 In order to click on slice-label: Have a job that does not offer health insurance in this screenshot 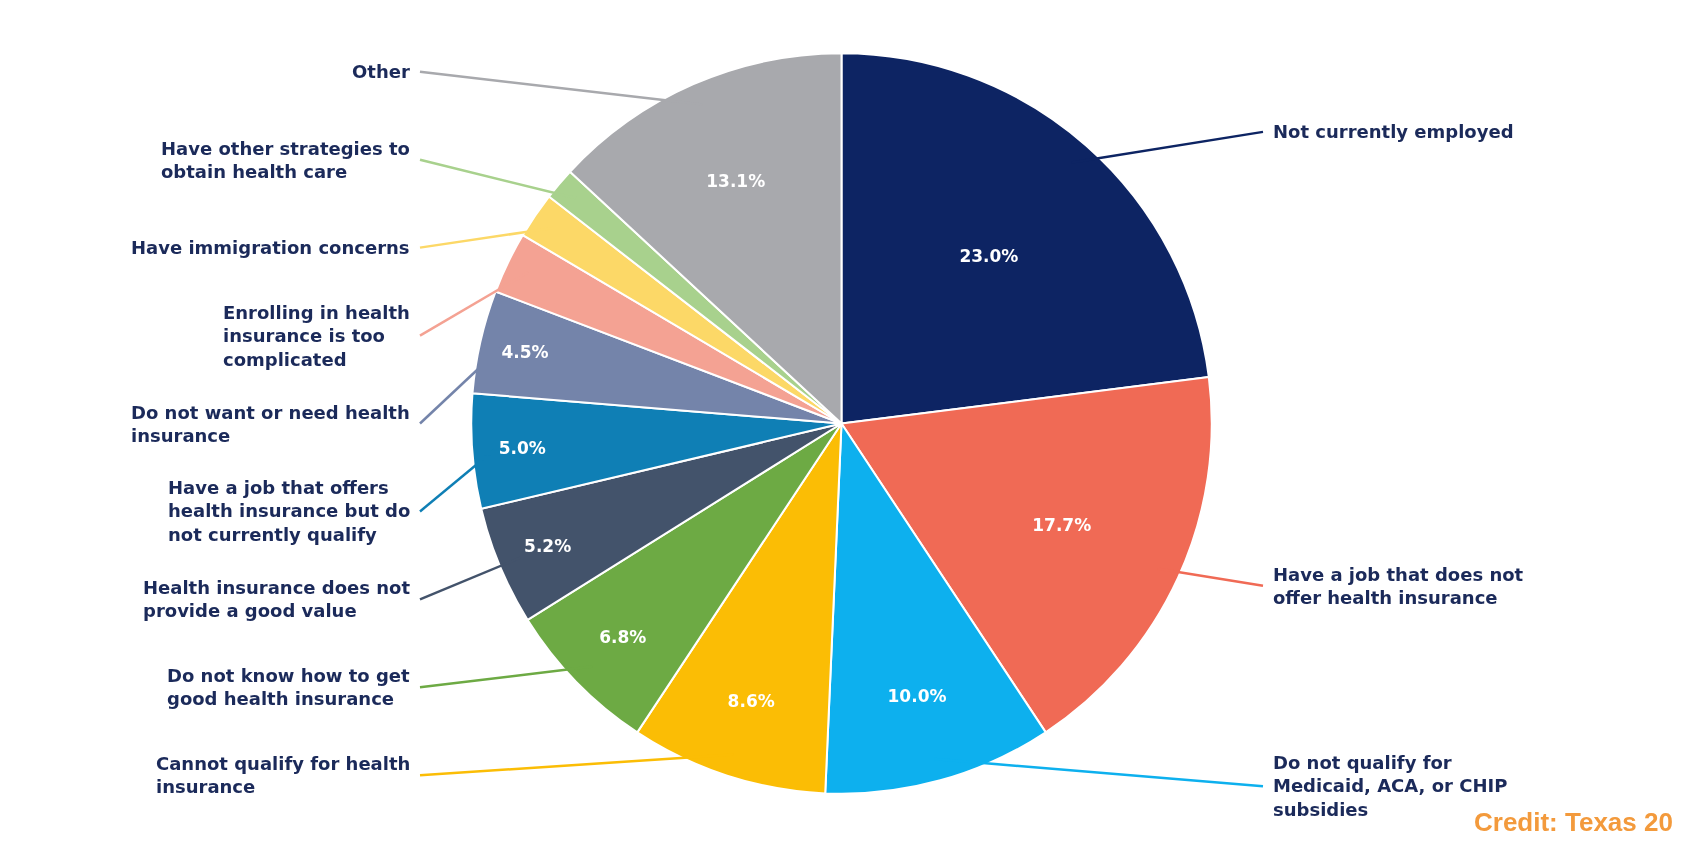, I will do `click(1398, 586)`.